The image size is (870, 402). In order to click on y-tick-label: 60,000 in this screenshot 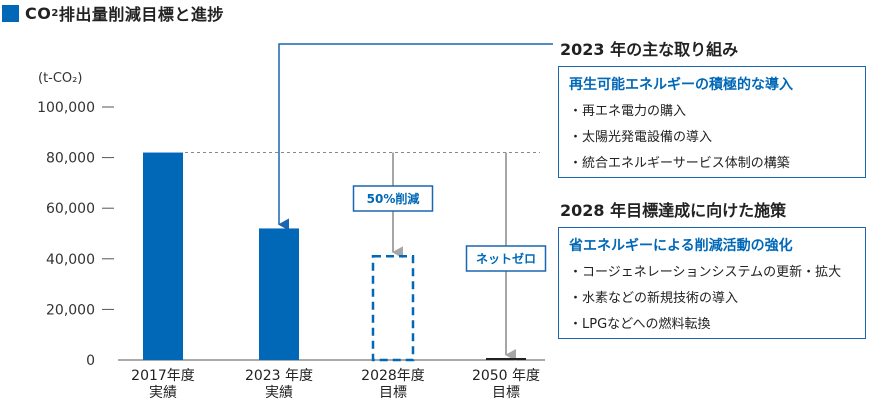, I will do `click(70, 209)`.